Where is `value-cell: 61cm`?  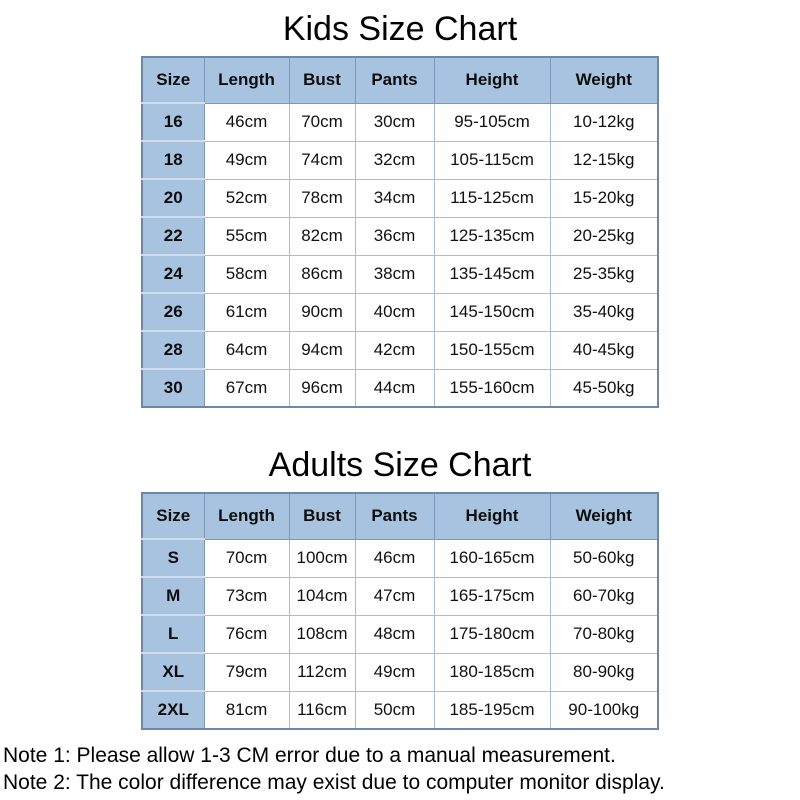 value-cell: 61cm is located at coordinates (246, 312).